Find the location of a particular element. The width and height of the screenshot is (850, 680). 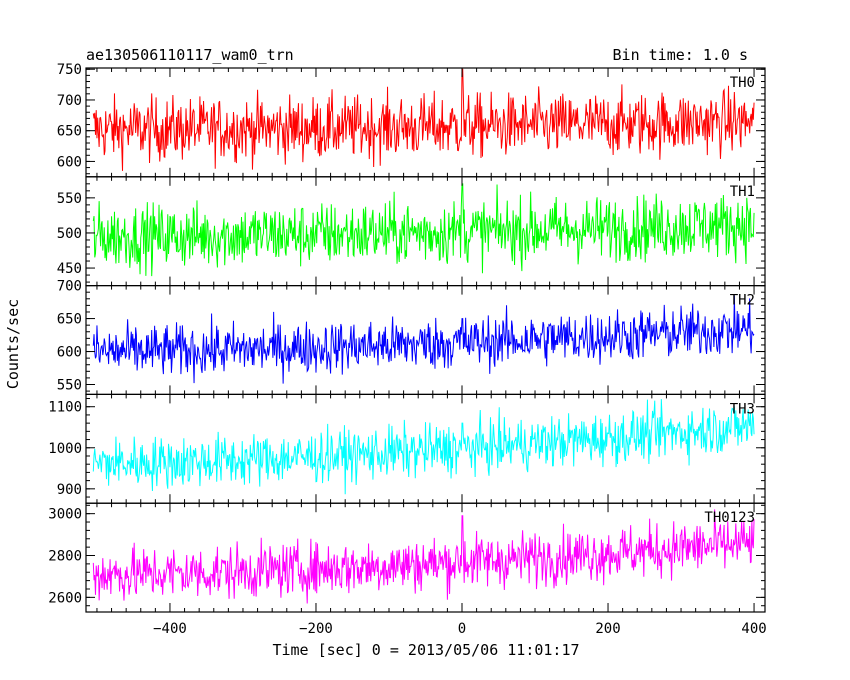

y-tick-label: 750 is located at coordinates (69, 70).